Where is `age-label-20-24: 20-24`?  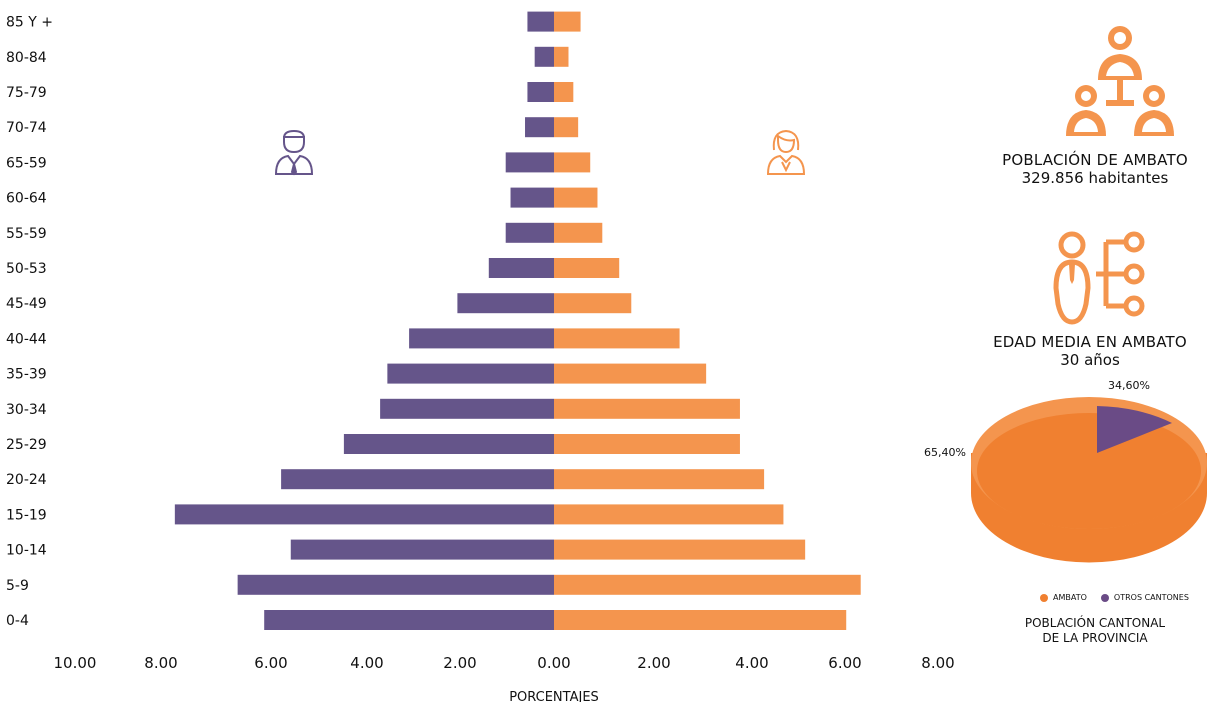 age-label-20-24: 20-24 is located at coordinates (26, 480).